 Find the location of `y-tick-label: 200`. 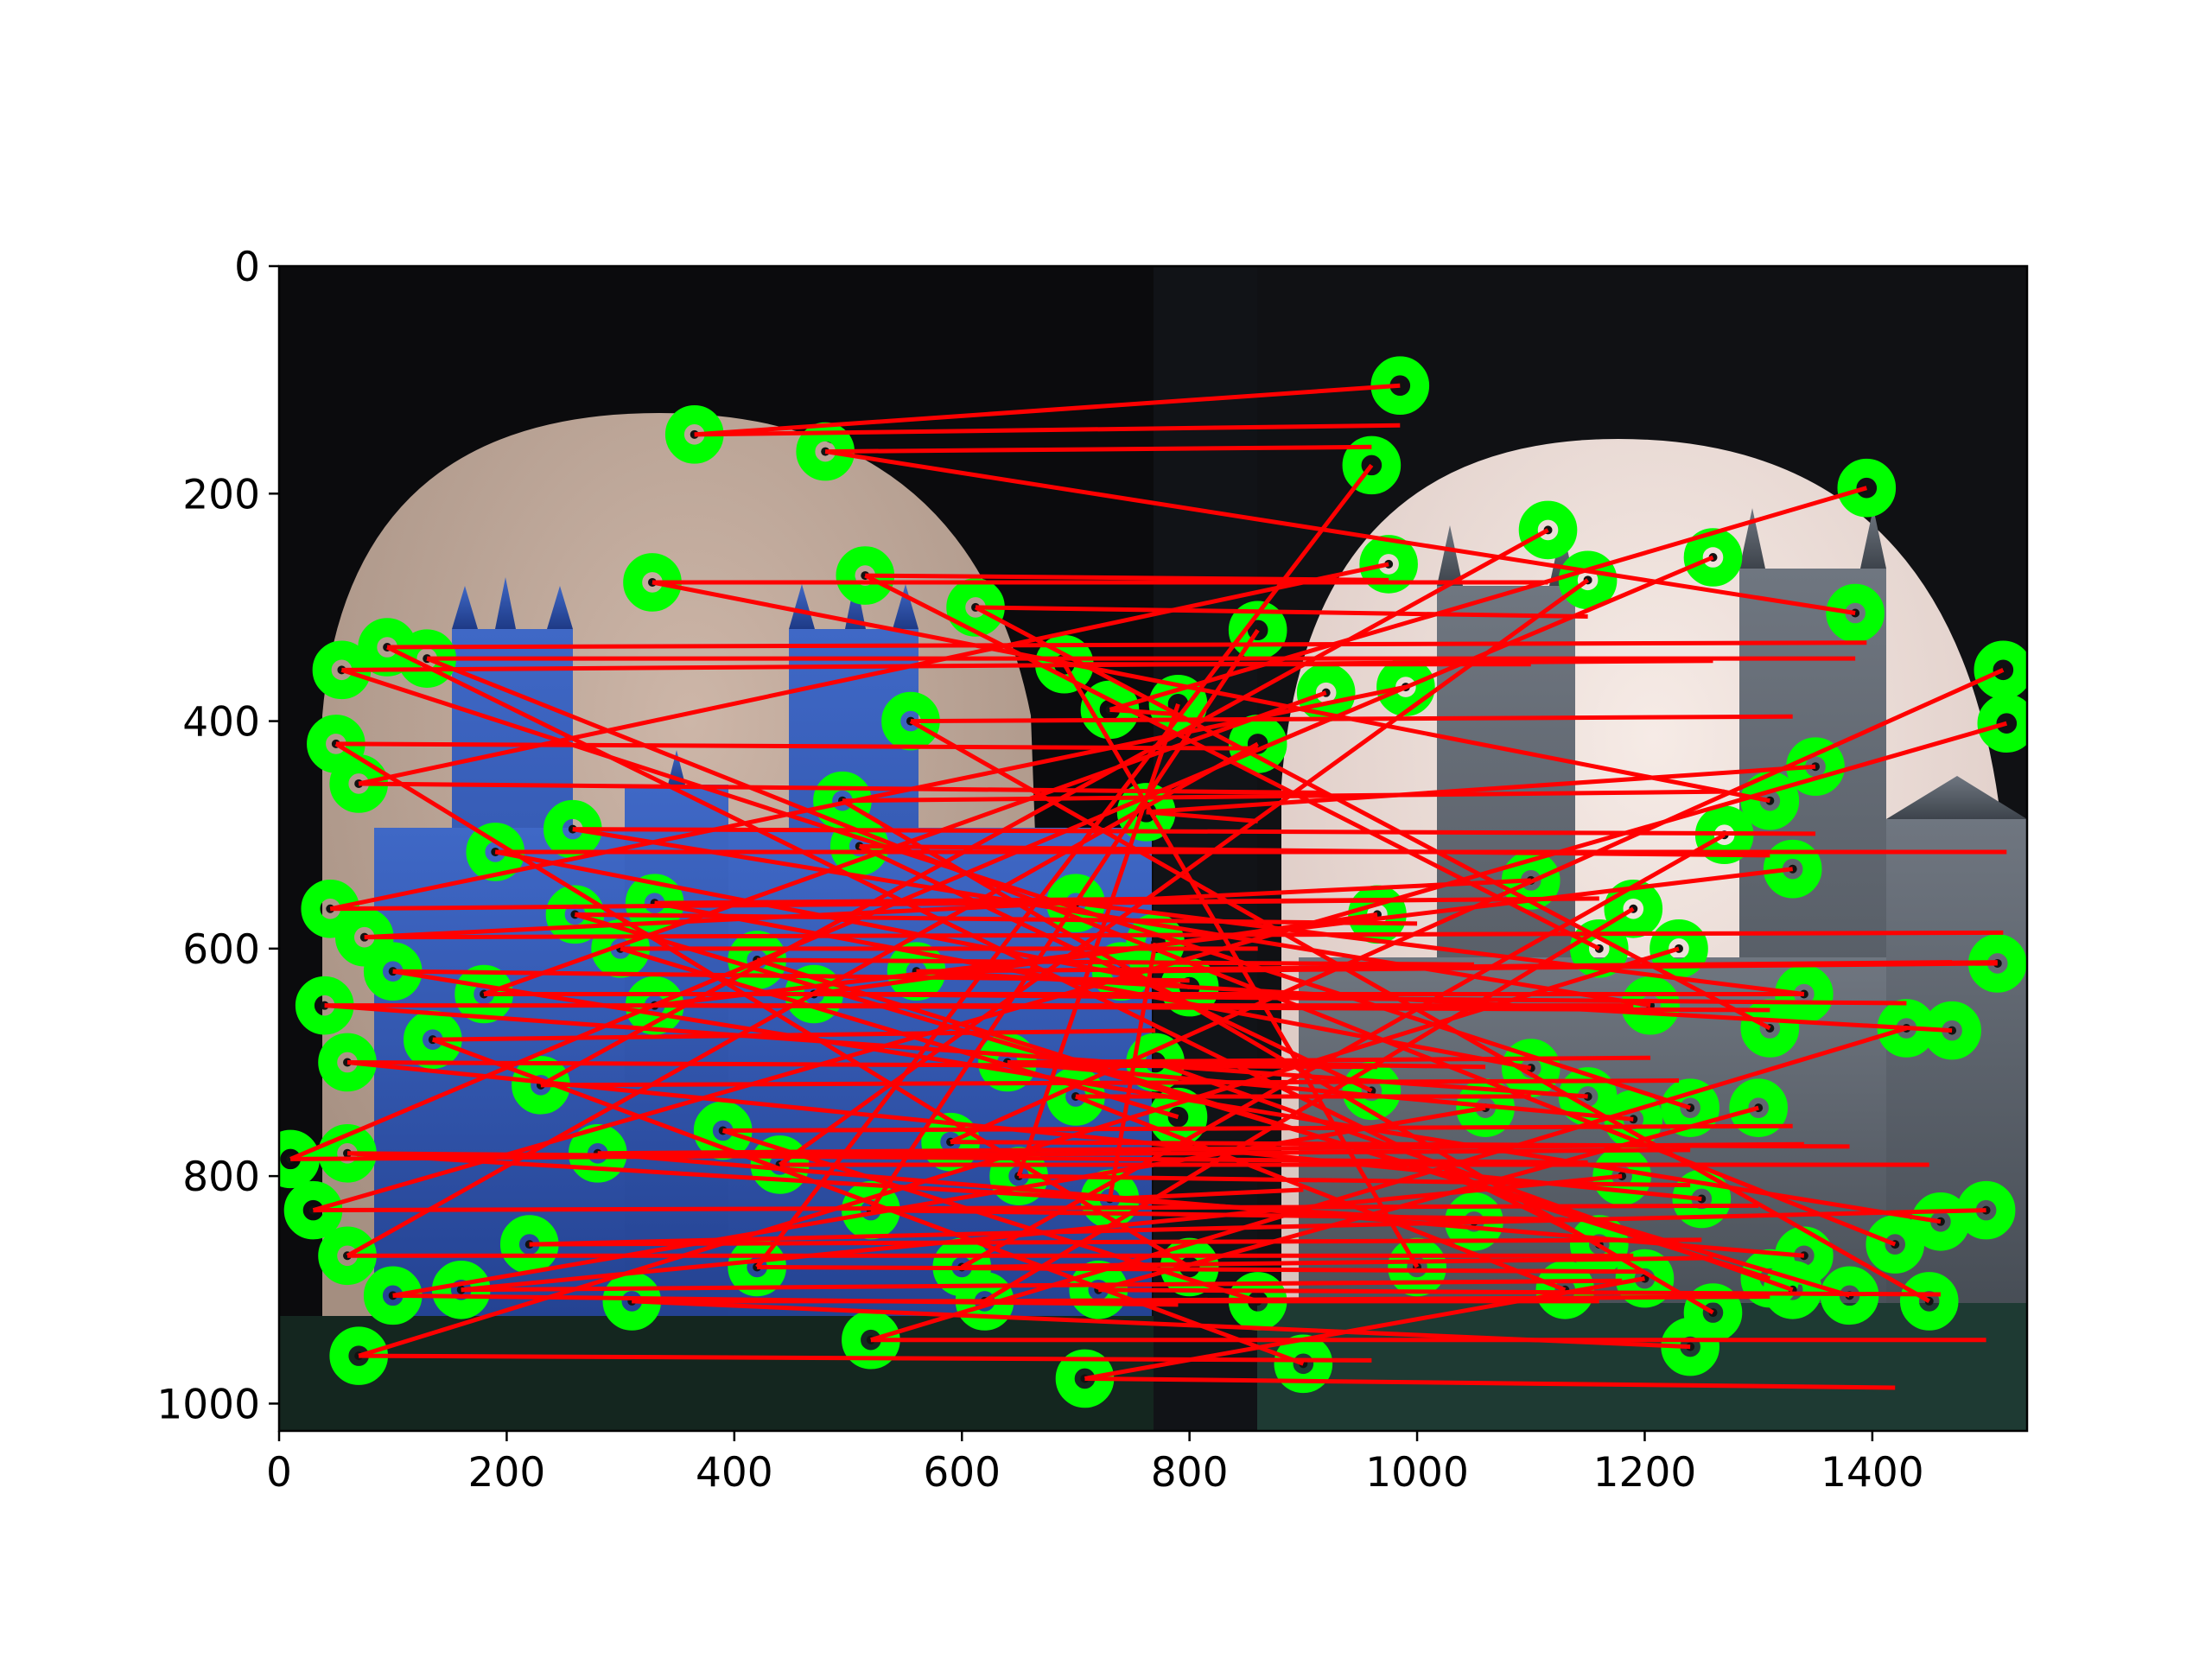

y-tick-label: 200 is located at coordinates (221, 494).